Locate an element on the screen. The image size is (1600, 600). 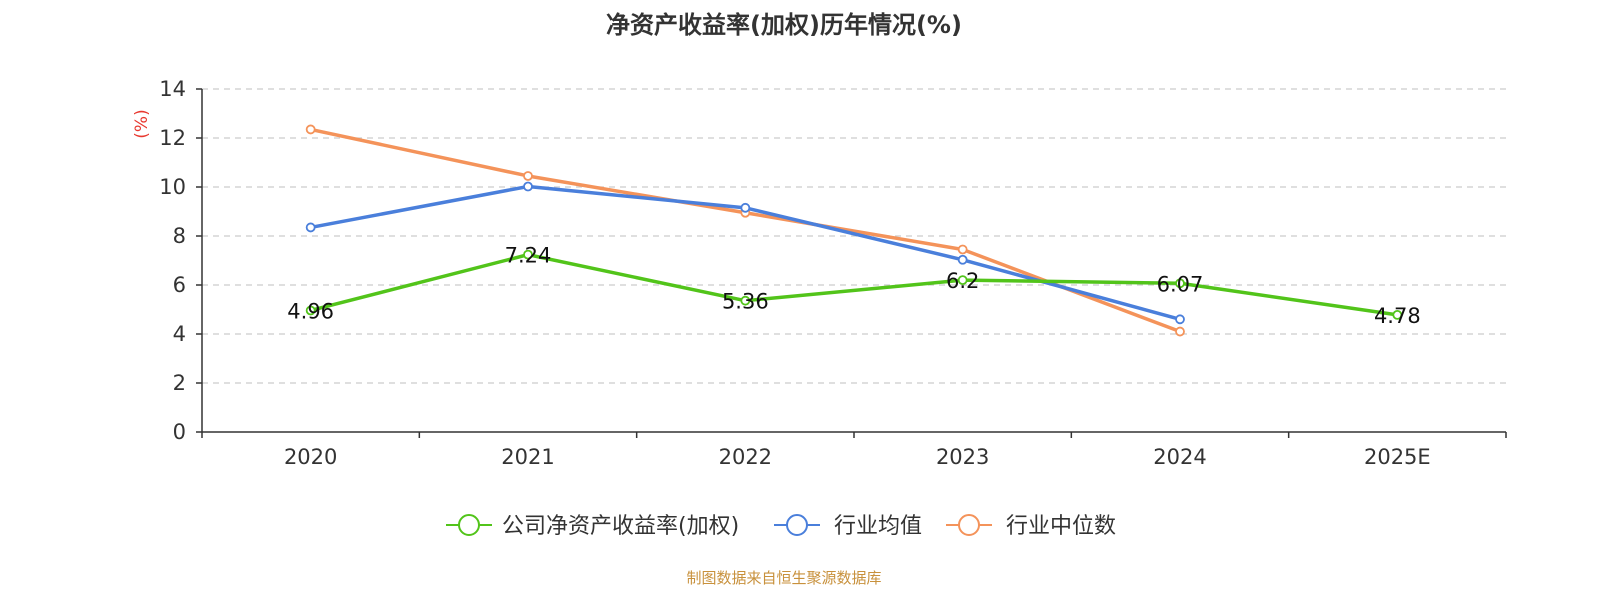
legend-label: 行业中位数 is located at coordinates (1061, 526).